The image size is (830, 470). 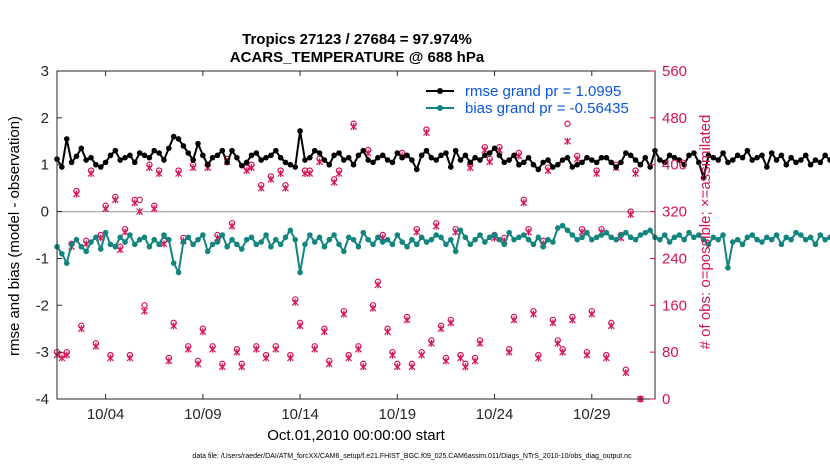 I want to click on y-axis-label-left: rmse and bias (model - observation), so click(x=14, y=236).